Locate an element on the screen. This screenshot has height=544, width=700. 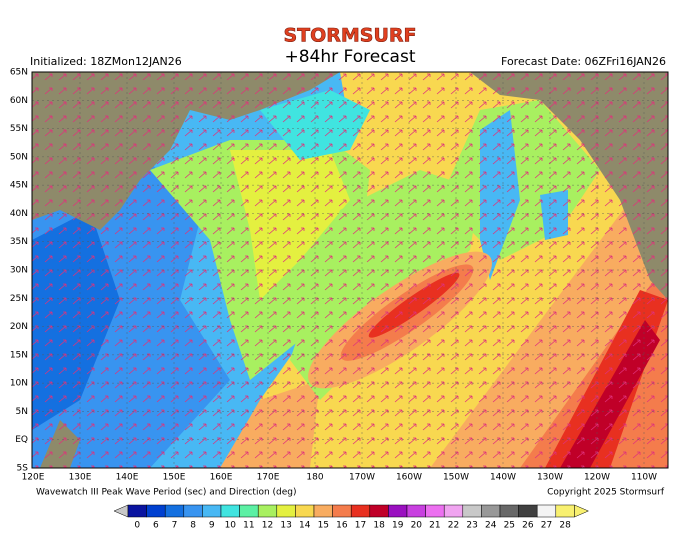
lon-label: 120W is located at coordinates (597, 478).